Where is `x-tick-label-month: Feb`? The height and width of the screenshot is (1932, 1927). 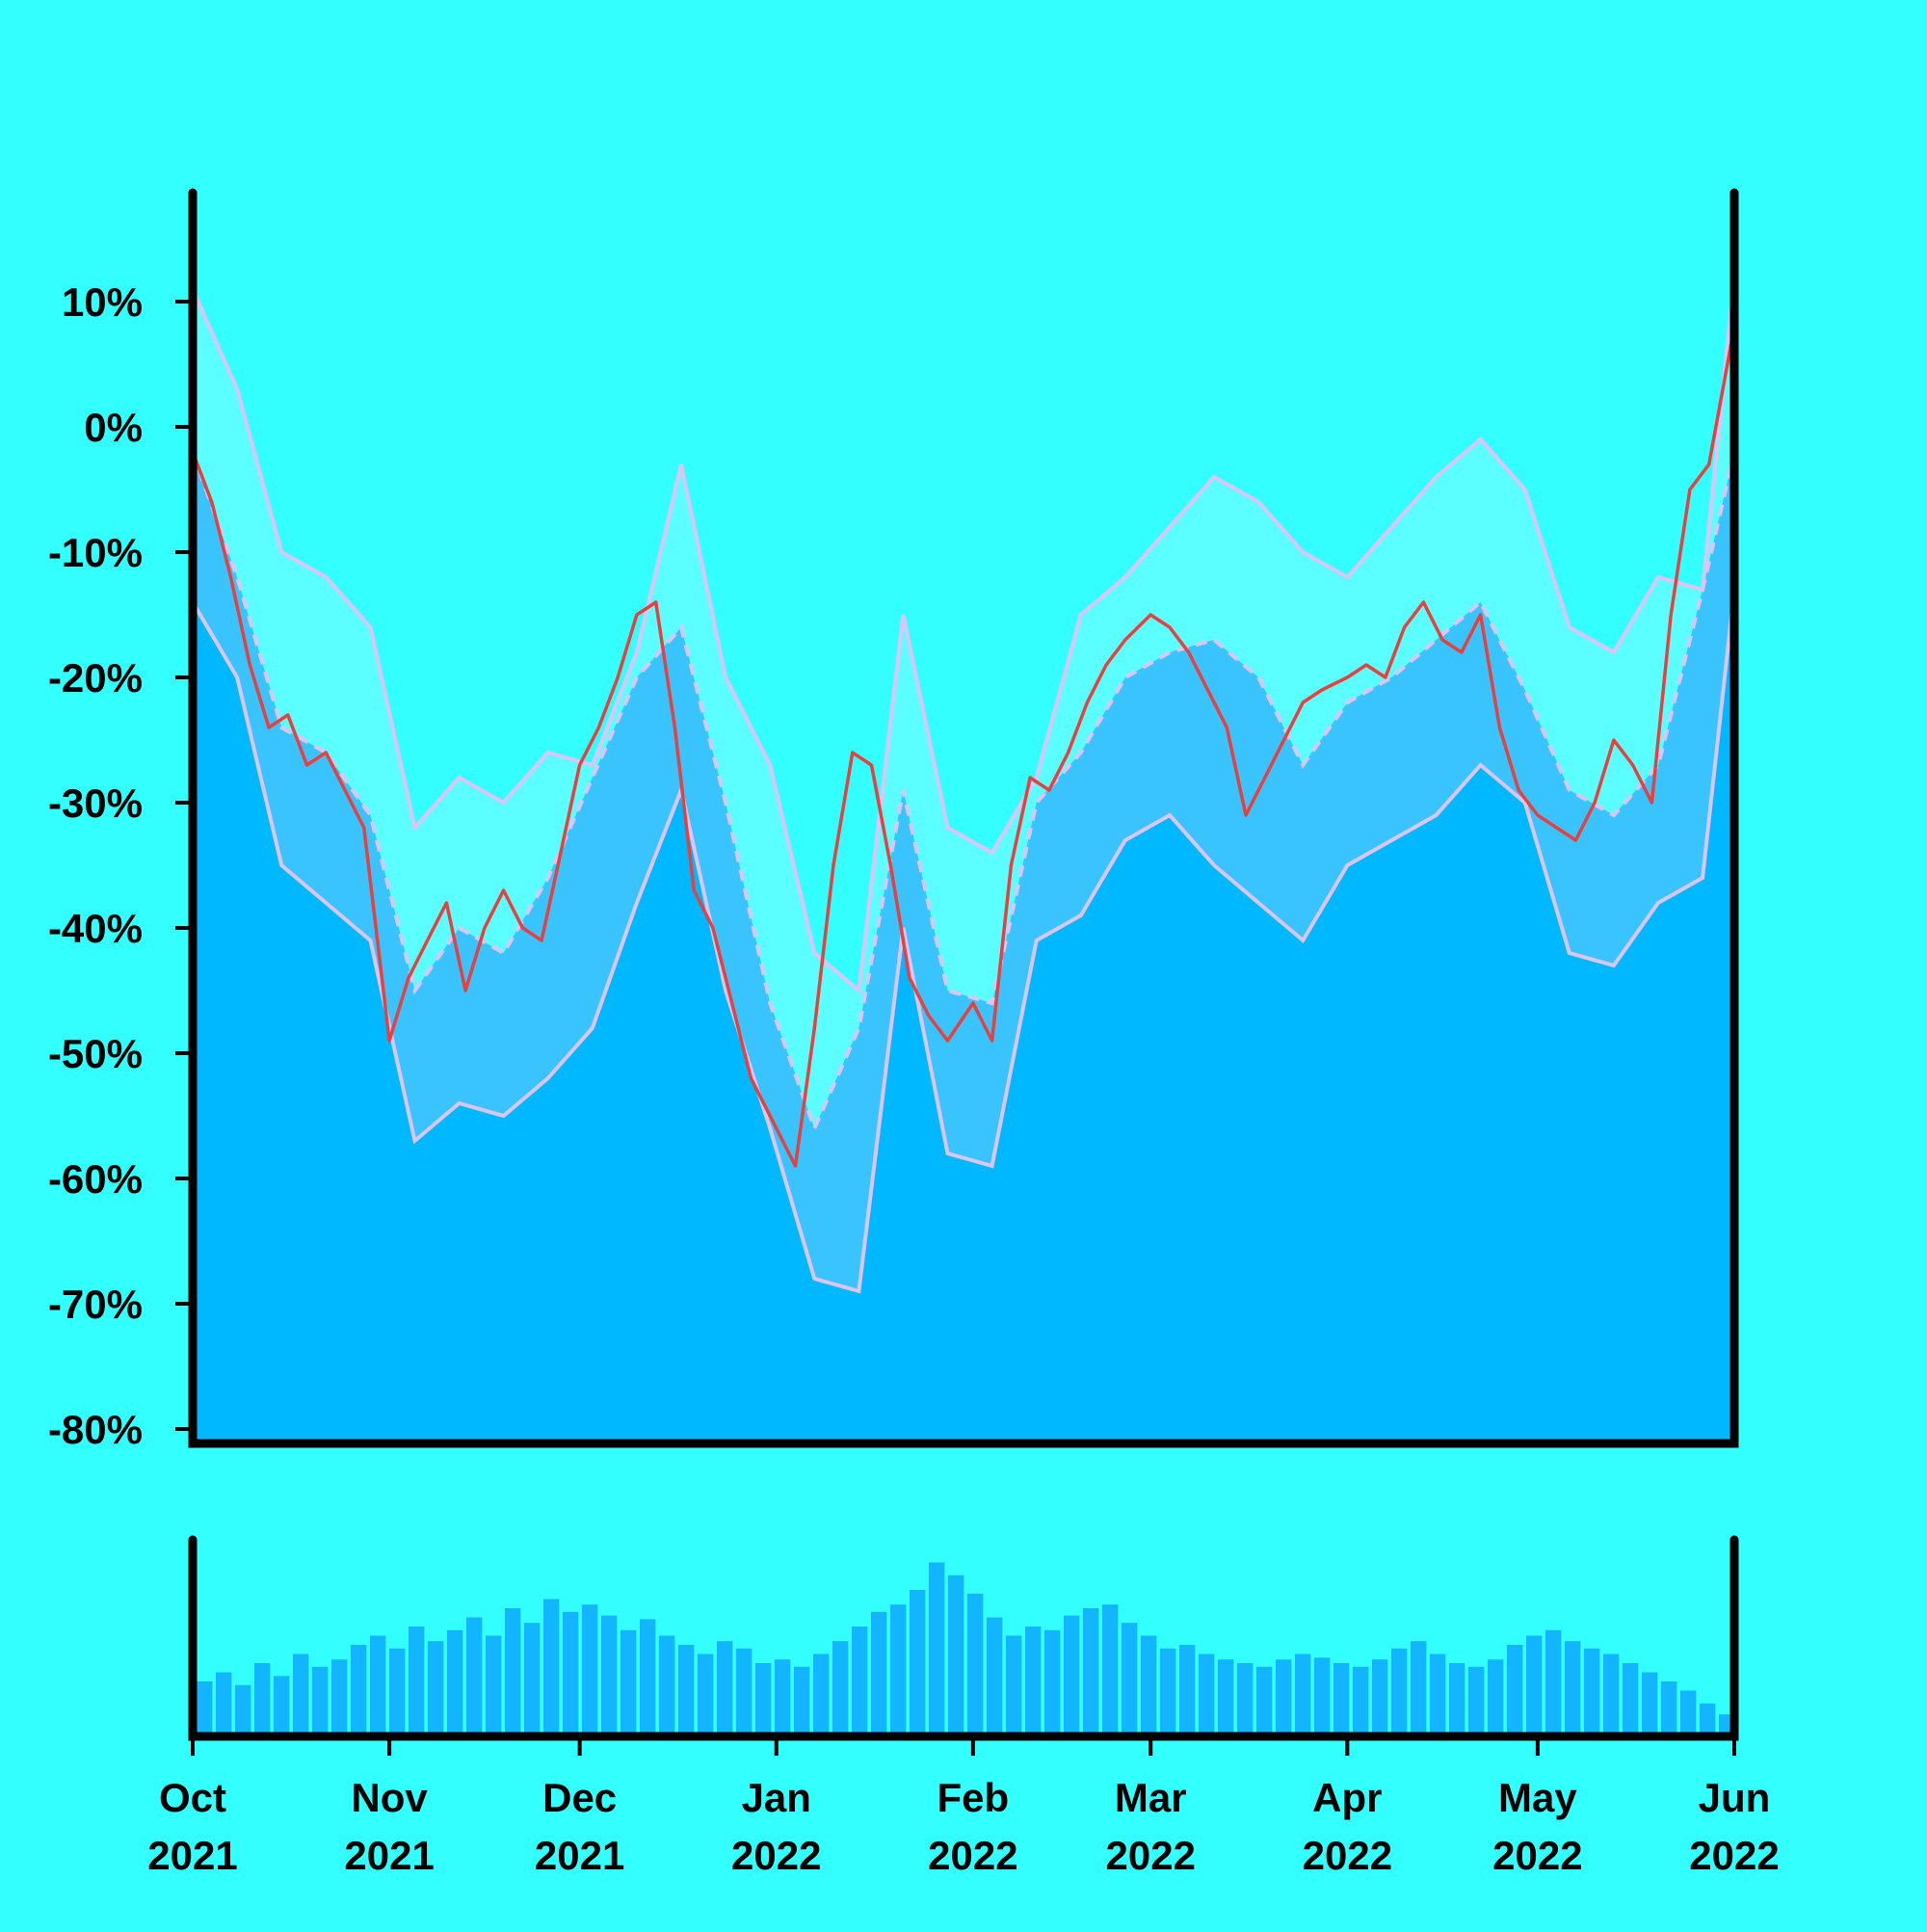 x-tick-label-month: Feb is located at coordinates (974, 1797).